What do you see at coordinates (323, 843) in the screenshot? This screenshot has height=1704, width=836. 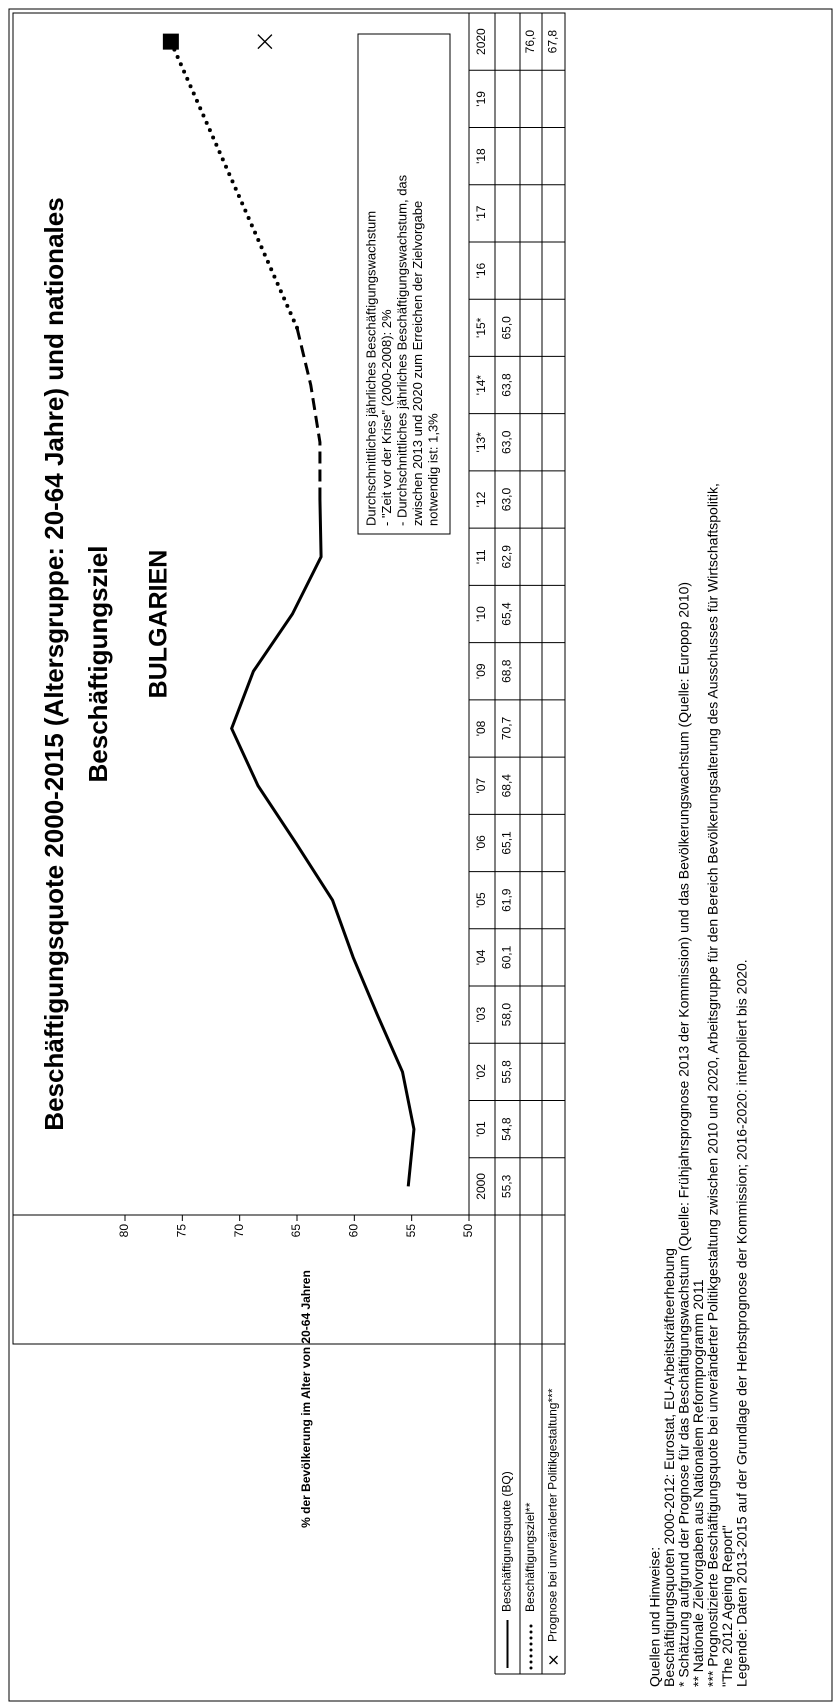 I see `series-line` at bounding box center [323, 843].